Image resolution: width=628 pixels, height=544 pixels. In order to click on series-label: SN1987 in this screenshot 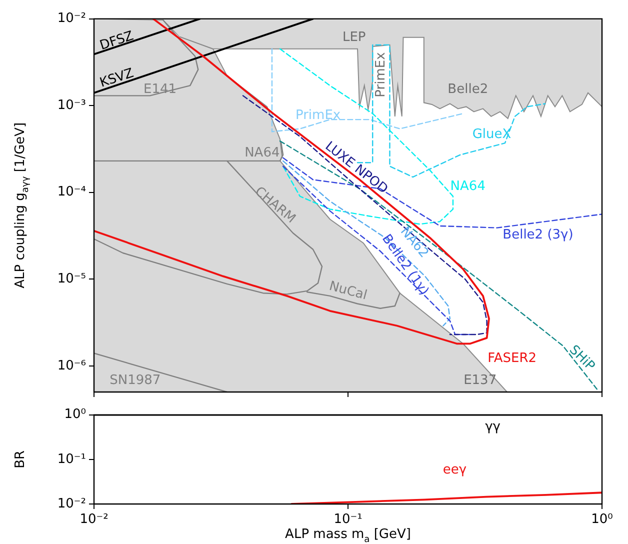, I will do `click(135, 380)`.